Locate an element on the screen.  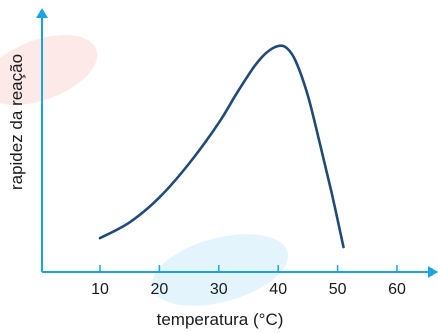
x-tick-label: 50 is located at coordinates (338, 289).